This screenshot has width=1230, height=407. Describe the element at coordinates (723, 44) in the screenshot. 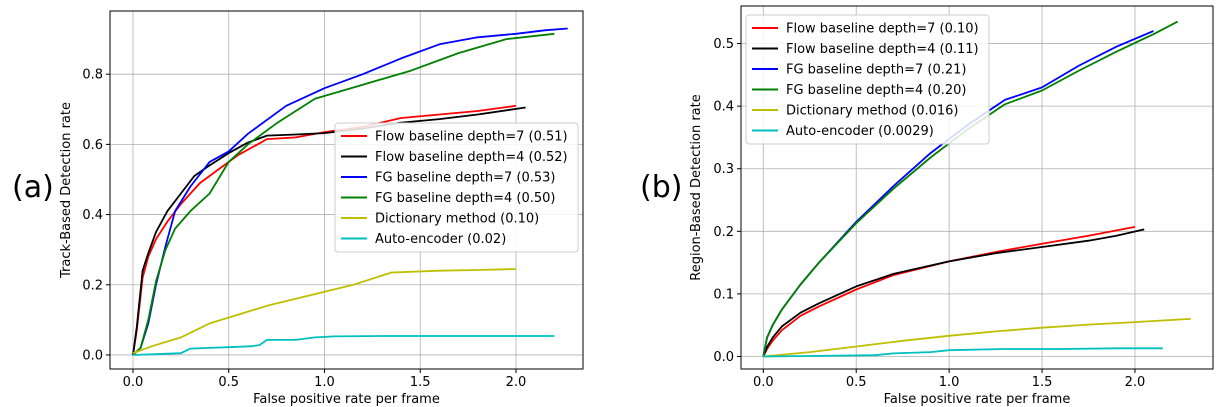

I see `y-tick-label: 0.5` at that location.